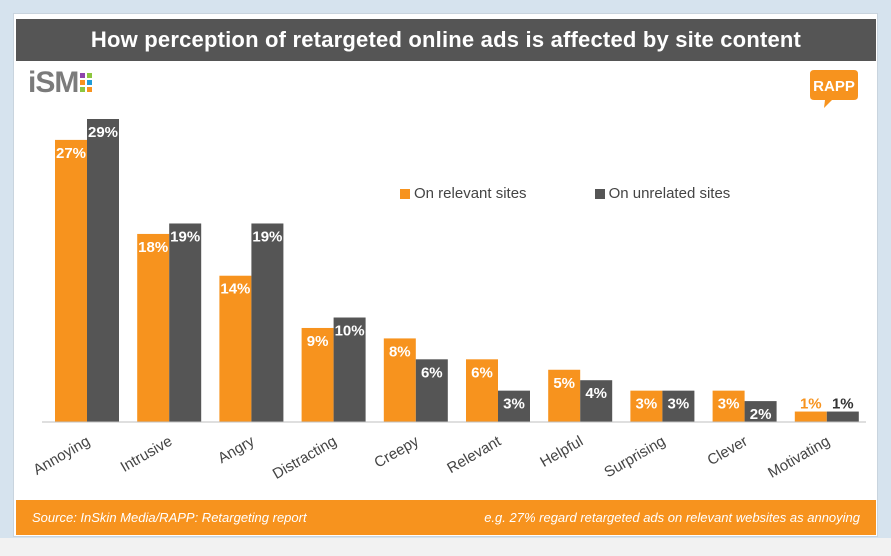 The image size is (891, 556). Describe the element at coordinates (185, 322) in the screenshot. I see `bar-unrelated-intrusive` at that location.